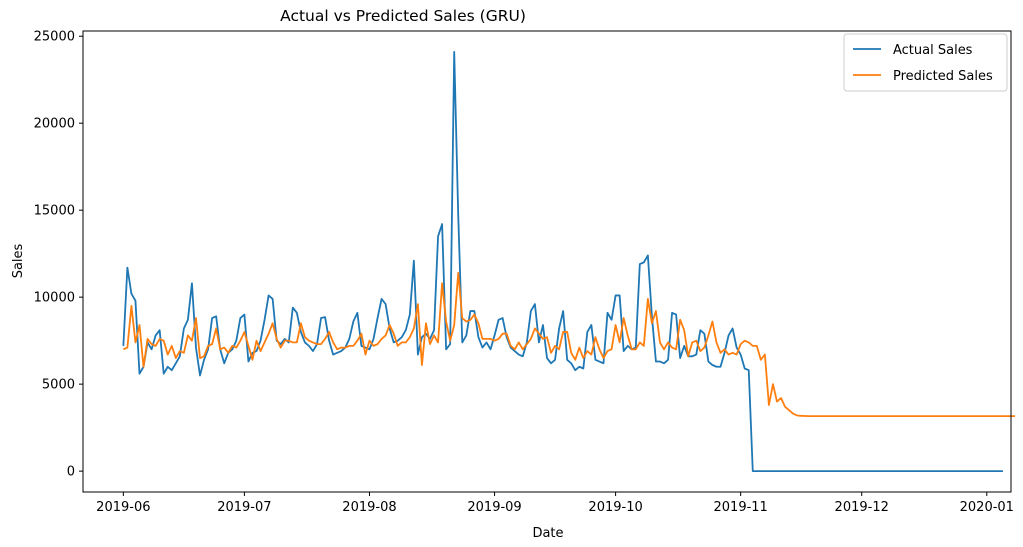  Describe the element at coordinates (18, 260) in the screenshot. I see `y-axis-label: Sales` at that location.